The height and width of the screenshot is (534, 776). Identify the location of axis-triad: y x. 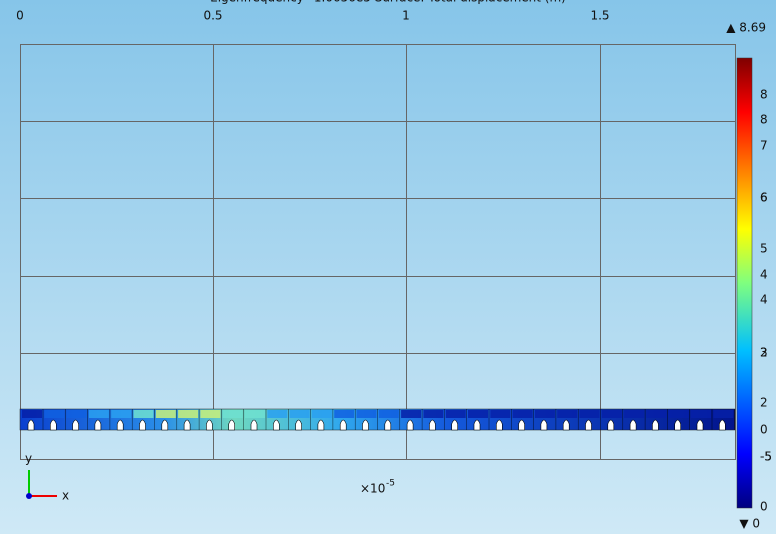
(47, 477).